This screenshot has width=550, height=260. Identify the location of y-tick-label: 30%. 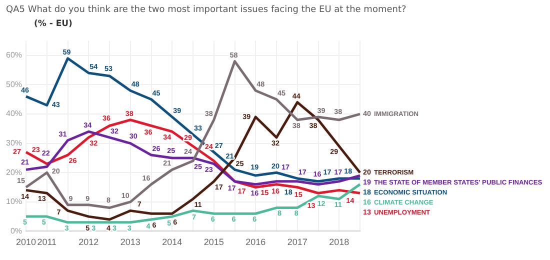
(14, 143).